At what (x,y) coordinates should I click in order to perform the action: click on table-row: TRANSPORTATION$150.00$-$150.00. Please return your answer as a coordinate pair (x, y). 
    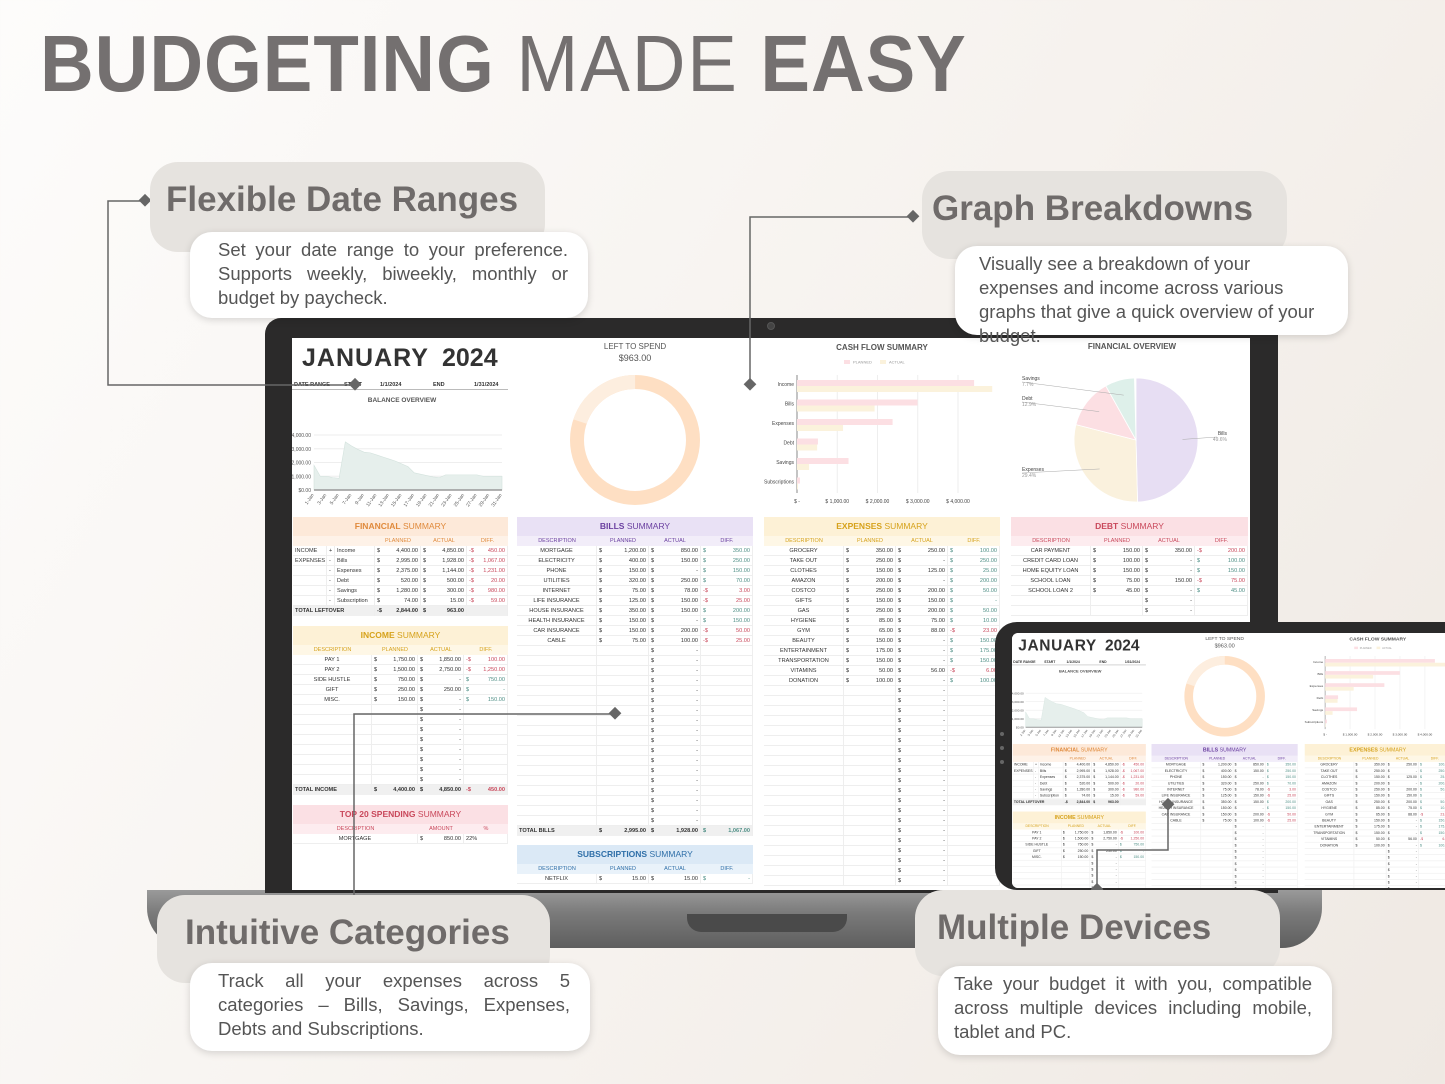
    Looking at the image, I should click on (1374, 833).